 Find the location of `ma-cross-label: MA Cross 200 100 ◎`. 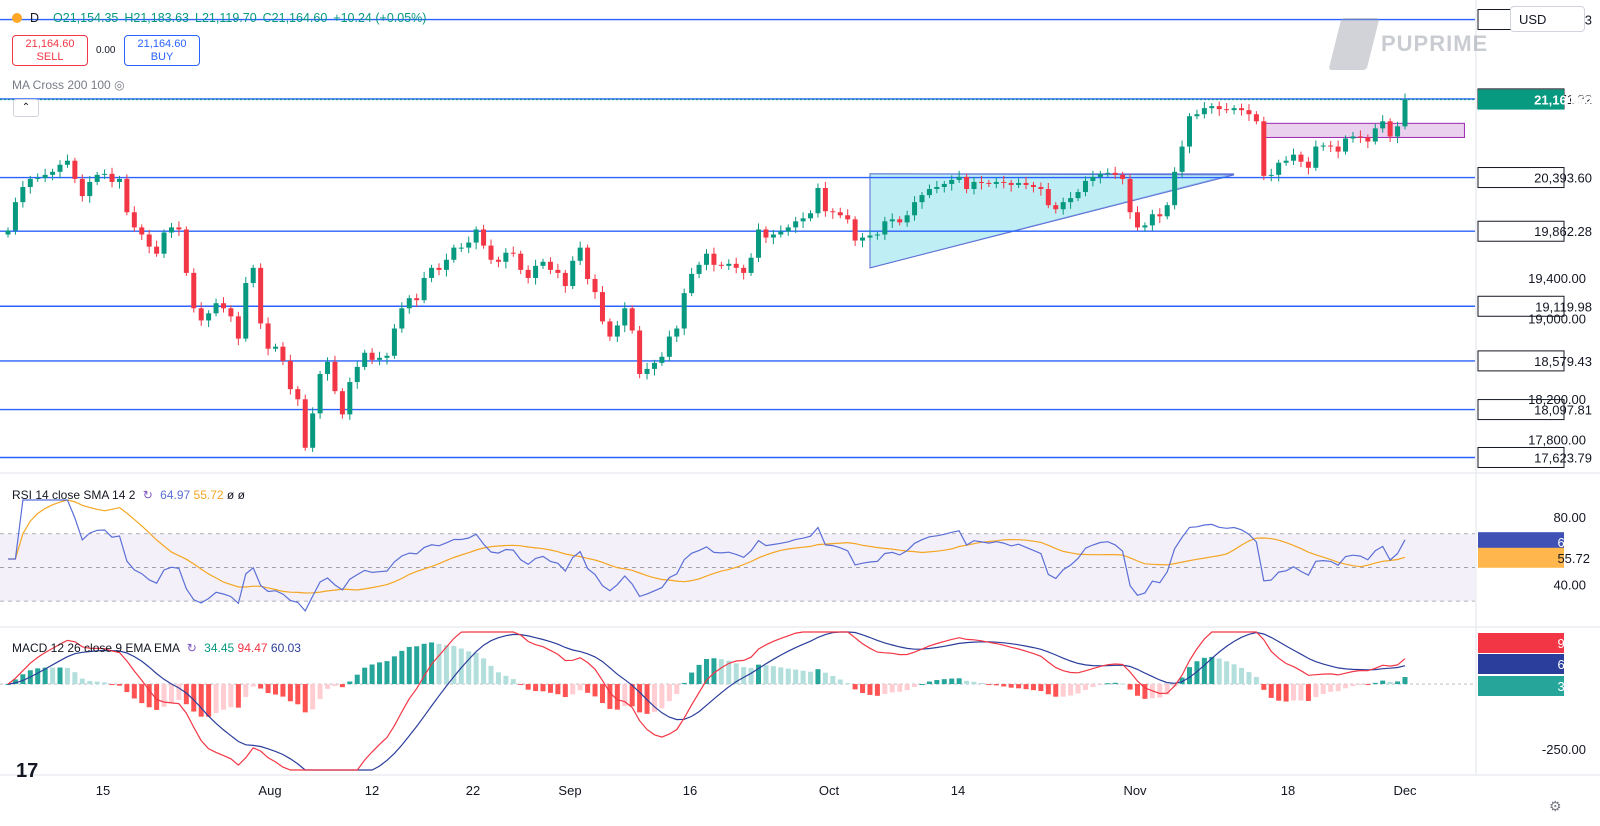

ma-cross-label: MA Cross 200 100 ◎ is located at coordinates (68, 85).